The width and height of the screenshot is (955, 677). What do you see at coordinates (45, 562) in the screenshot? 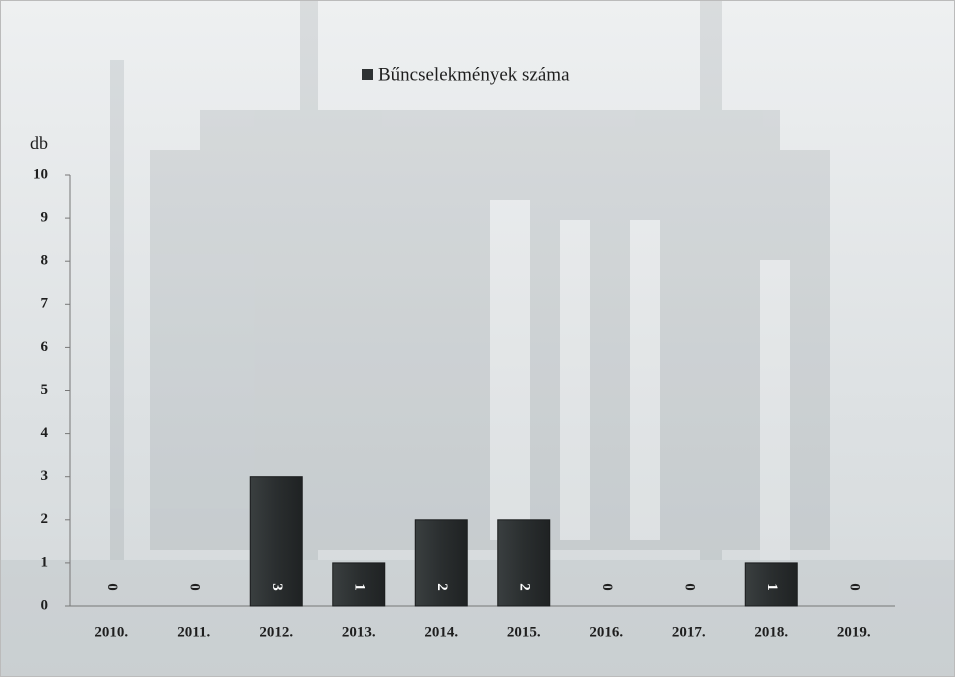
I see `y-tick-label: 1` at bounding box center [45, 562].